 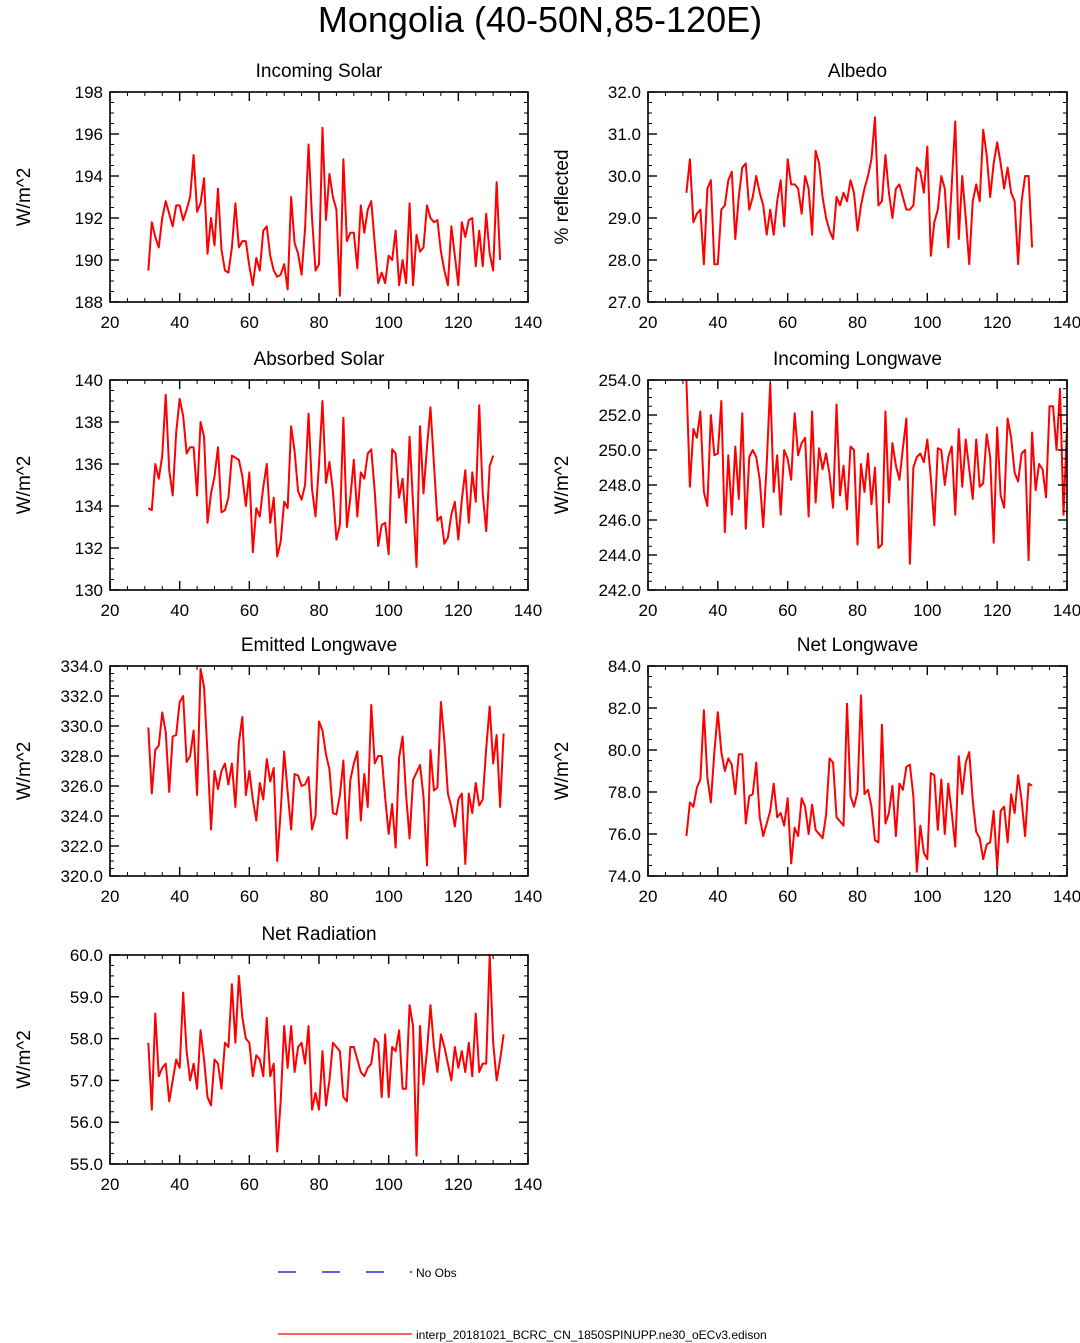 What do you see at coordinates (857, 645) in the screenshot?
I see `panel-title: Net Longwave` at bounding box center [857, 645].